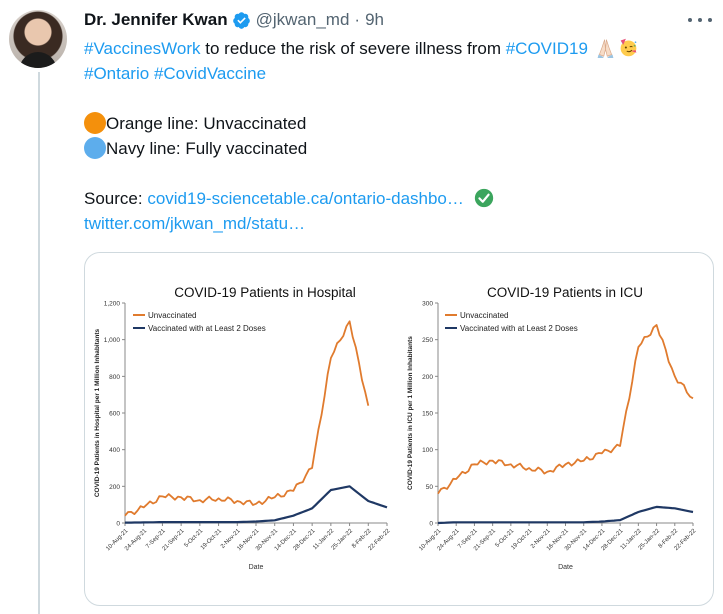 This screenshot has height=614, width=723. I want to click on hospital-y-tick-label: 1,000, so click(112, 340).